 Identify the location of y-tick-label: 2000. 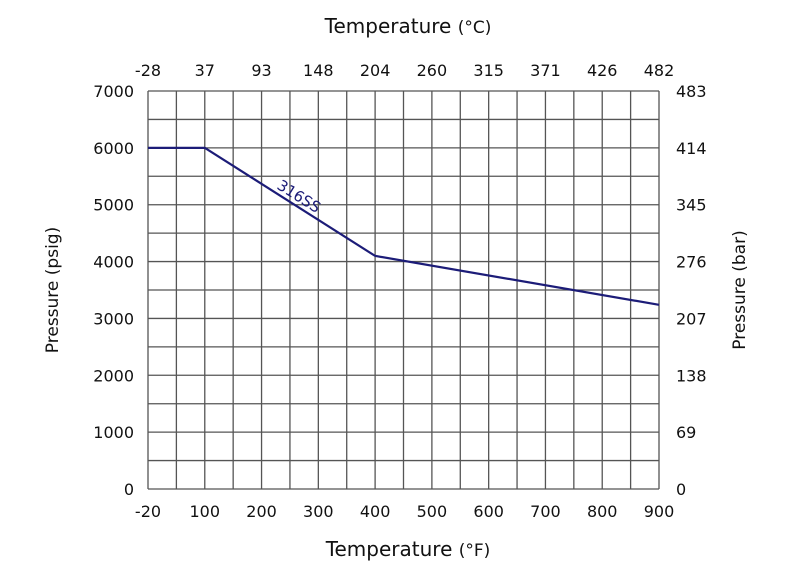
(113, 375).